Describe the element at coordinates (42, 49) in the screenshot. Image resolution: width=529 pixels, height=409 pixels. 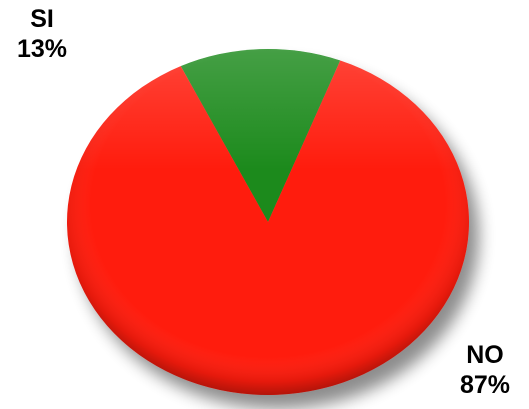
I see `slice-label-si-percent: 13%` at that location.